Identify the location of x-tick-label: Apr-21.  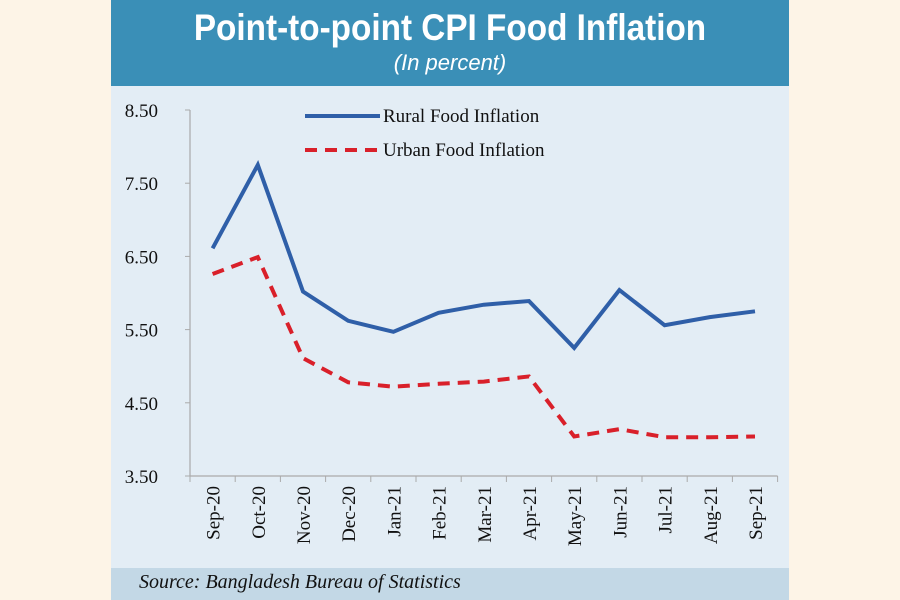
(530, 513).